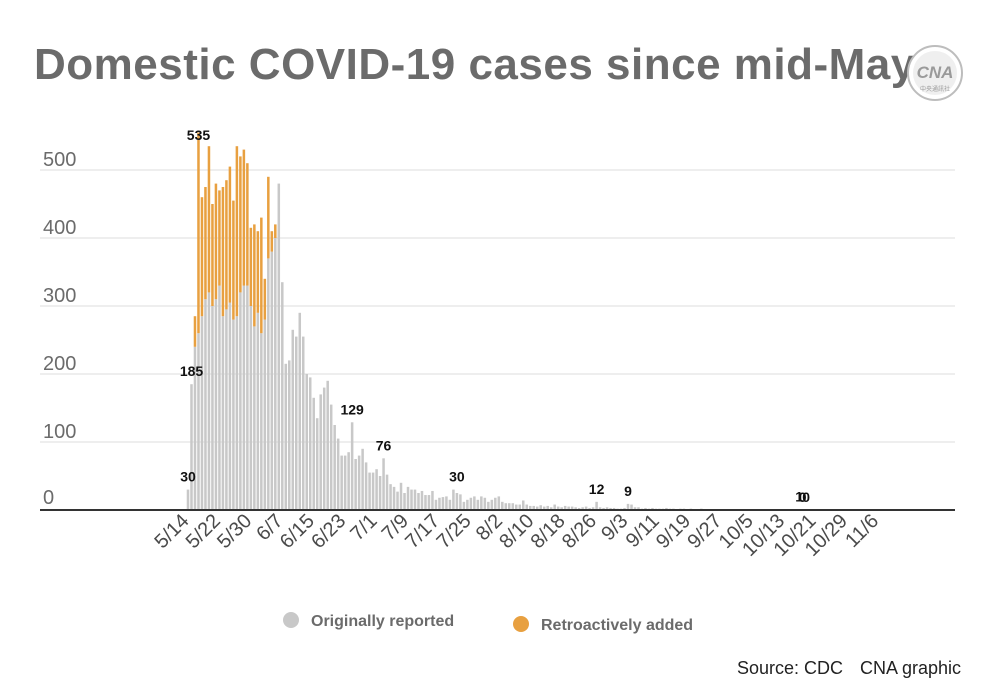  I want to click on legend-label-retroactively-added: Retroactively added, so click(617, 625).